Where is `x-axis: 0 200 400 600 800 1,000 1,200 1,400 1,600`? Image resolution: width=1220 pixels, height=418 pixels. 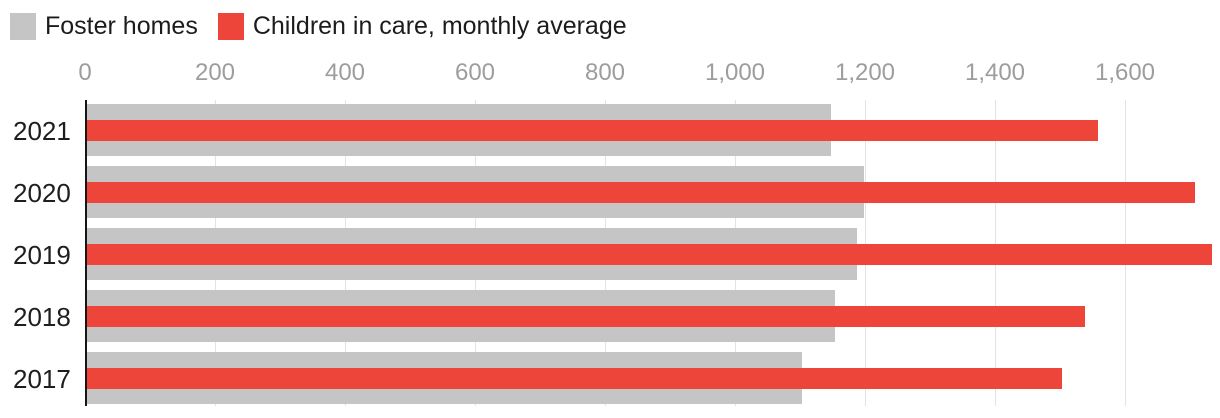
x-axis: 0 200 400 600 800 1,000 1,200 1,400 1,600 is located at coordinates (610, 73).